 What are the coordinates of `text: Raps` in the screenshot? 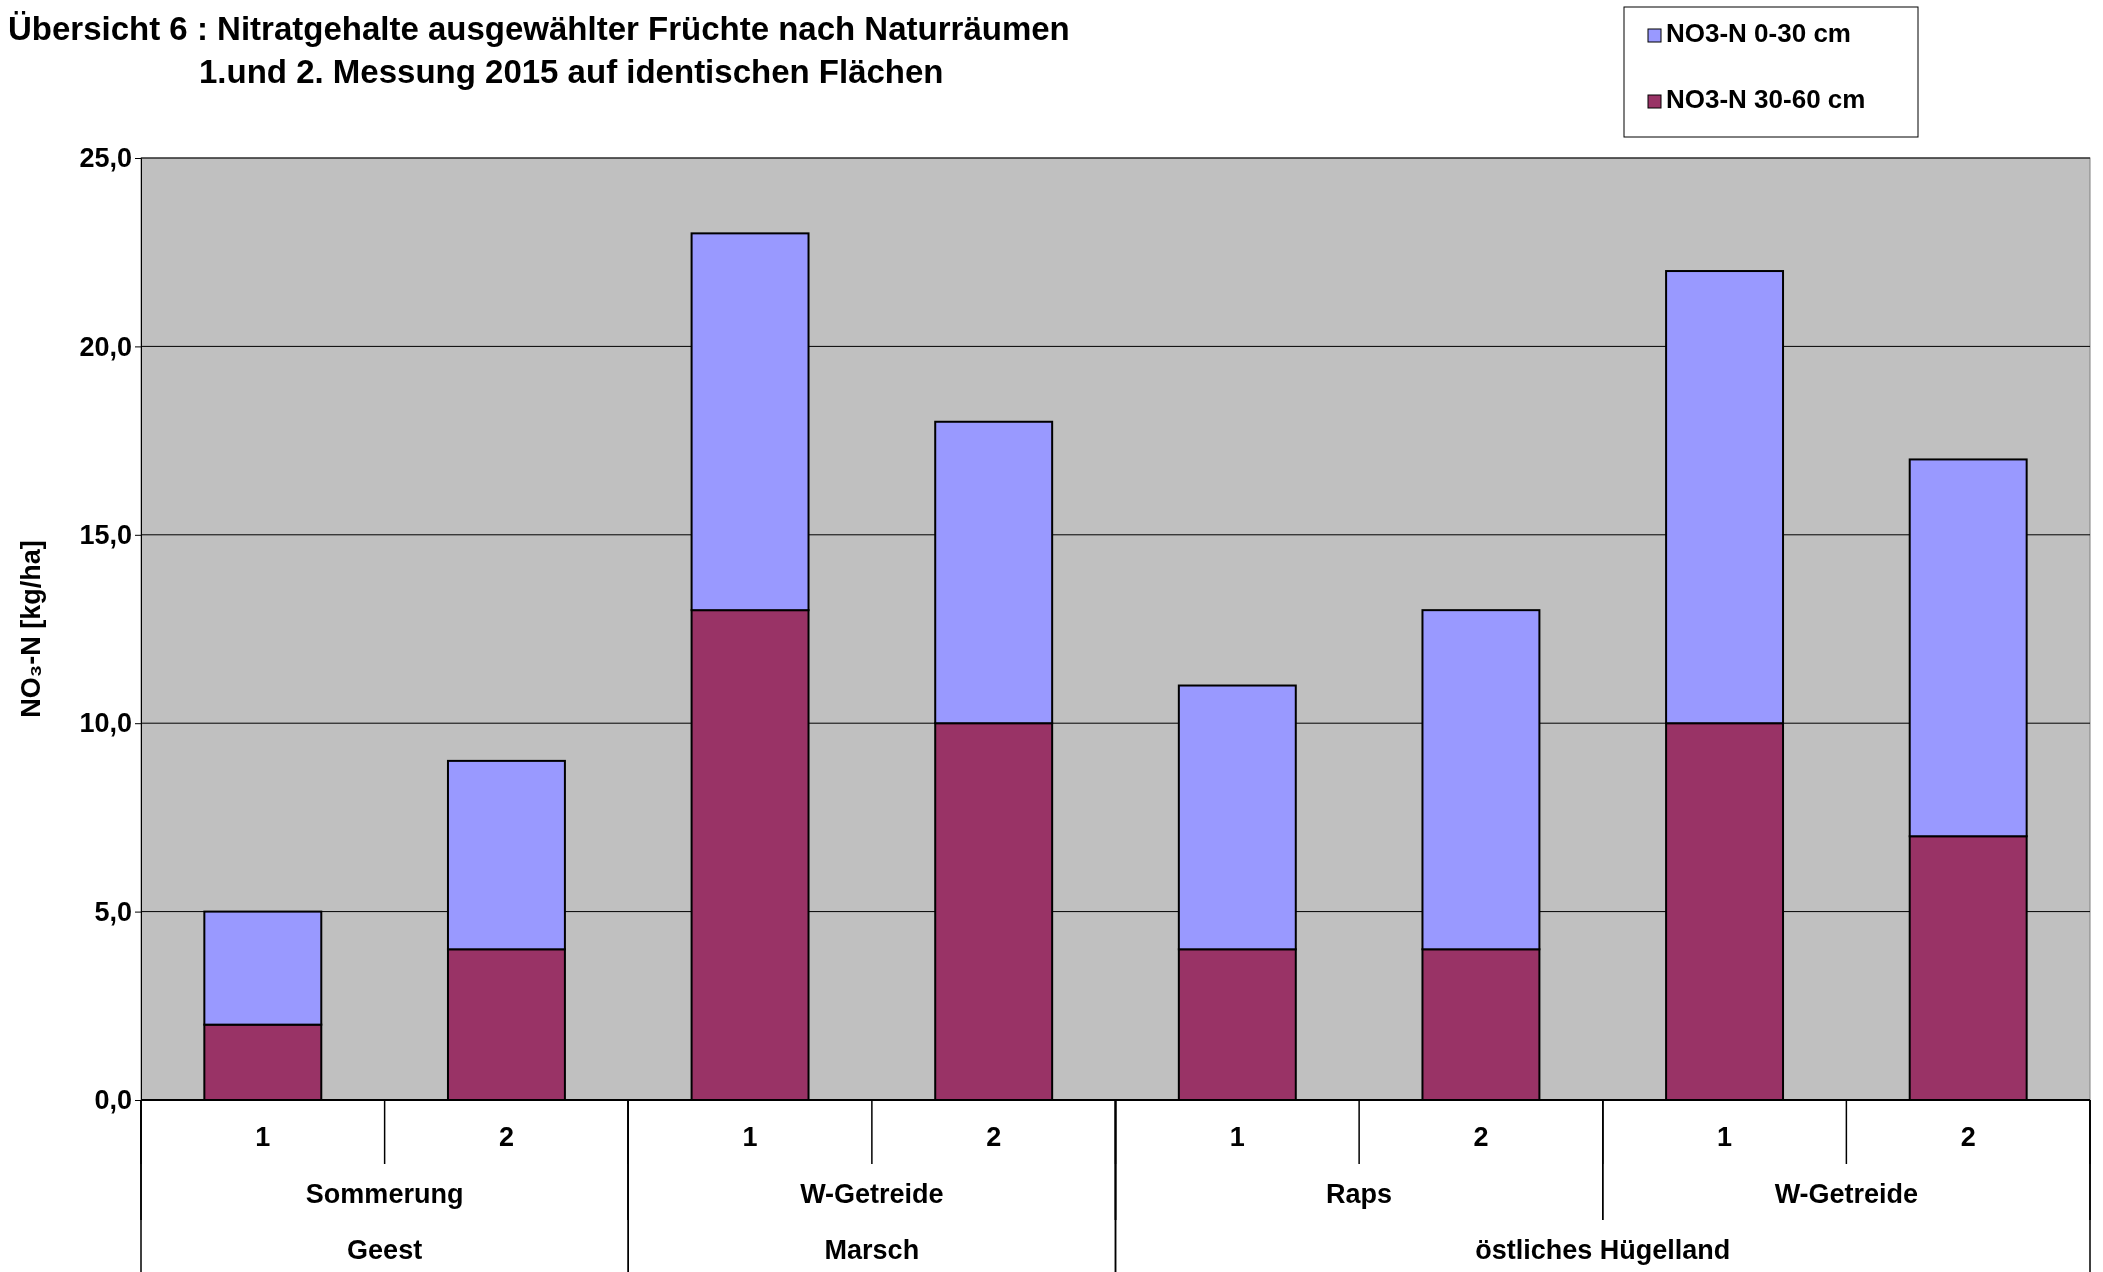 It's located at (1359, 1194).